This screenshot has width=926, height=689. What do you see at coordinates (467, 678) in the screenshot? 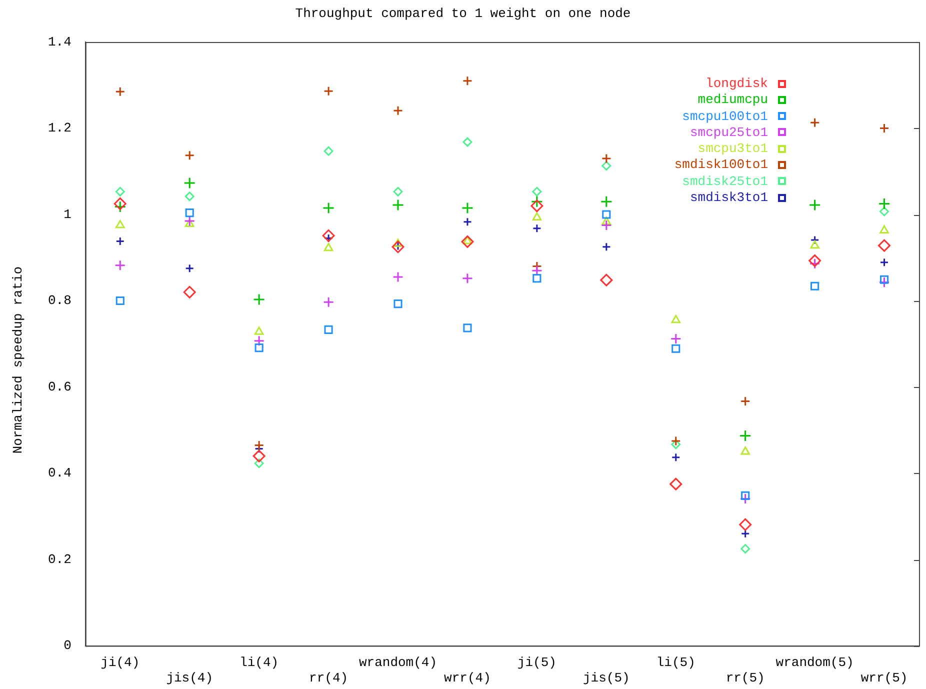
I see `x-tick-label: wrr(4)` at bounding box center [467, 678].